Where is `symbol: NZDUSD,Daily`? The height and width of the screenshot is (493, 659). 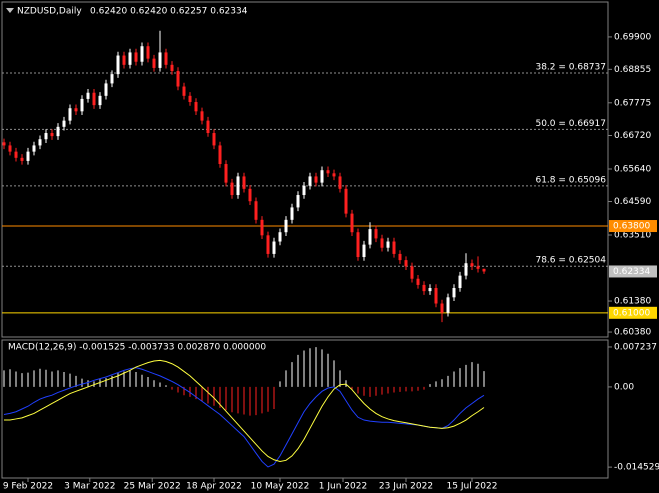
symbol: NZDUSD,Daily is located at coordinates (49, 12).